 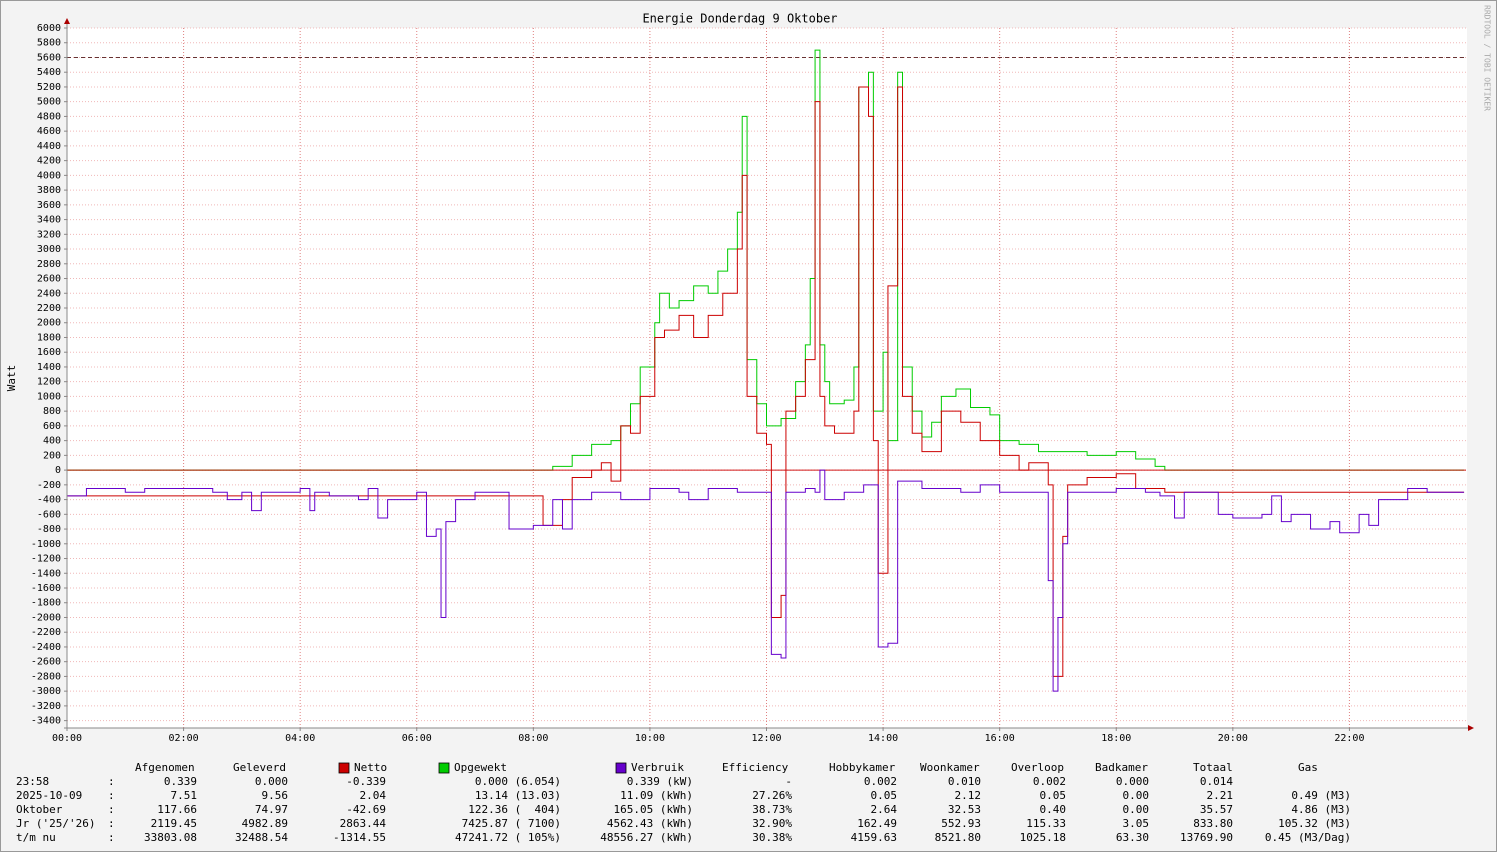 I want to click on y-tick-label: -2600, so click(x=46, y=662).